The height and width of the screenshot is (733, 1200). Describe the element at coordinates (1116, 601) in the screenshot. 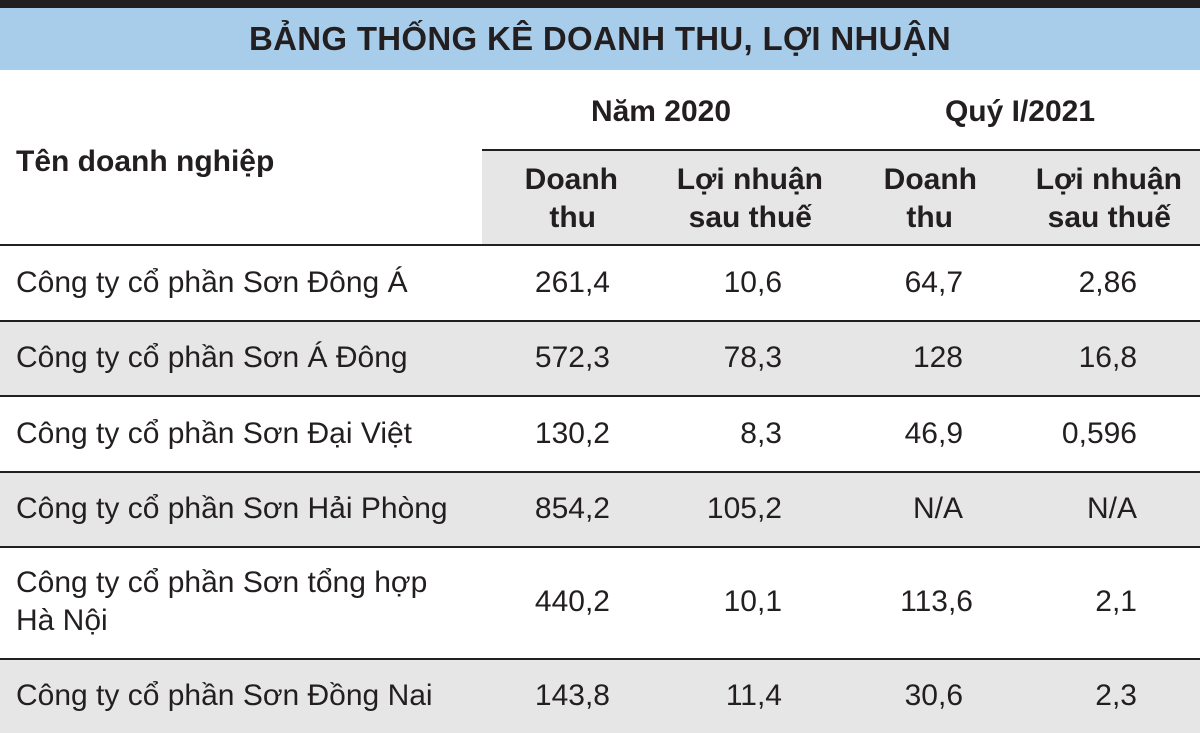

I see `profit-q1-cell: 2,1` at that location.